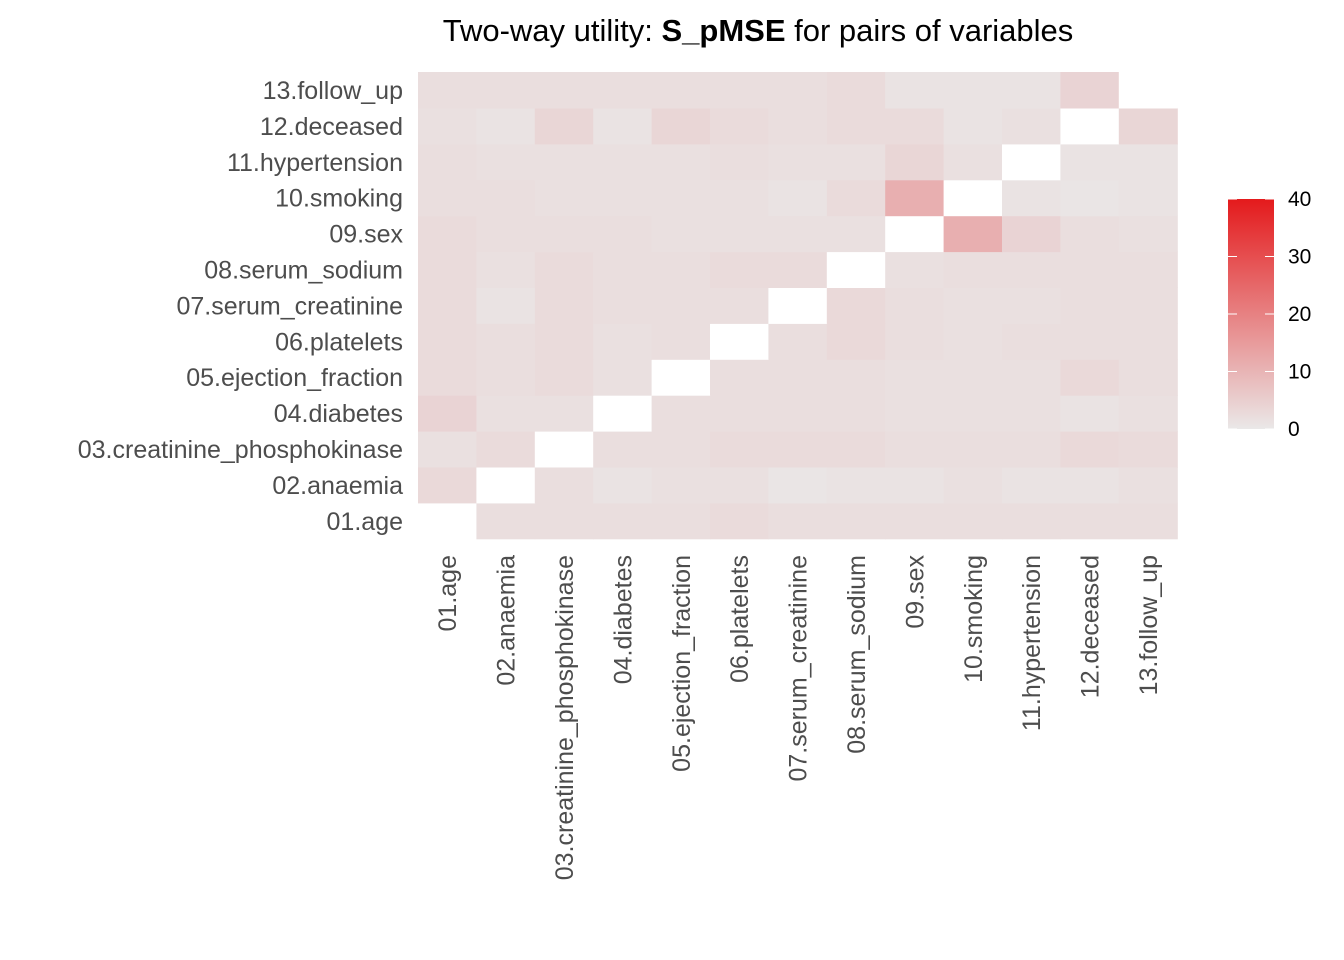 This screenshot has height=960, width=1344. I want to click on x-tick-label: 05.ejection_fraction, so click(682, 663).